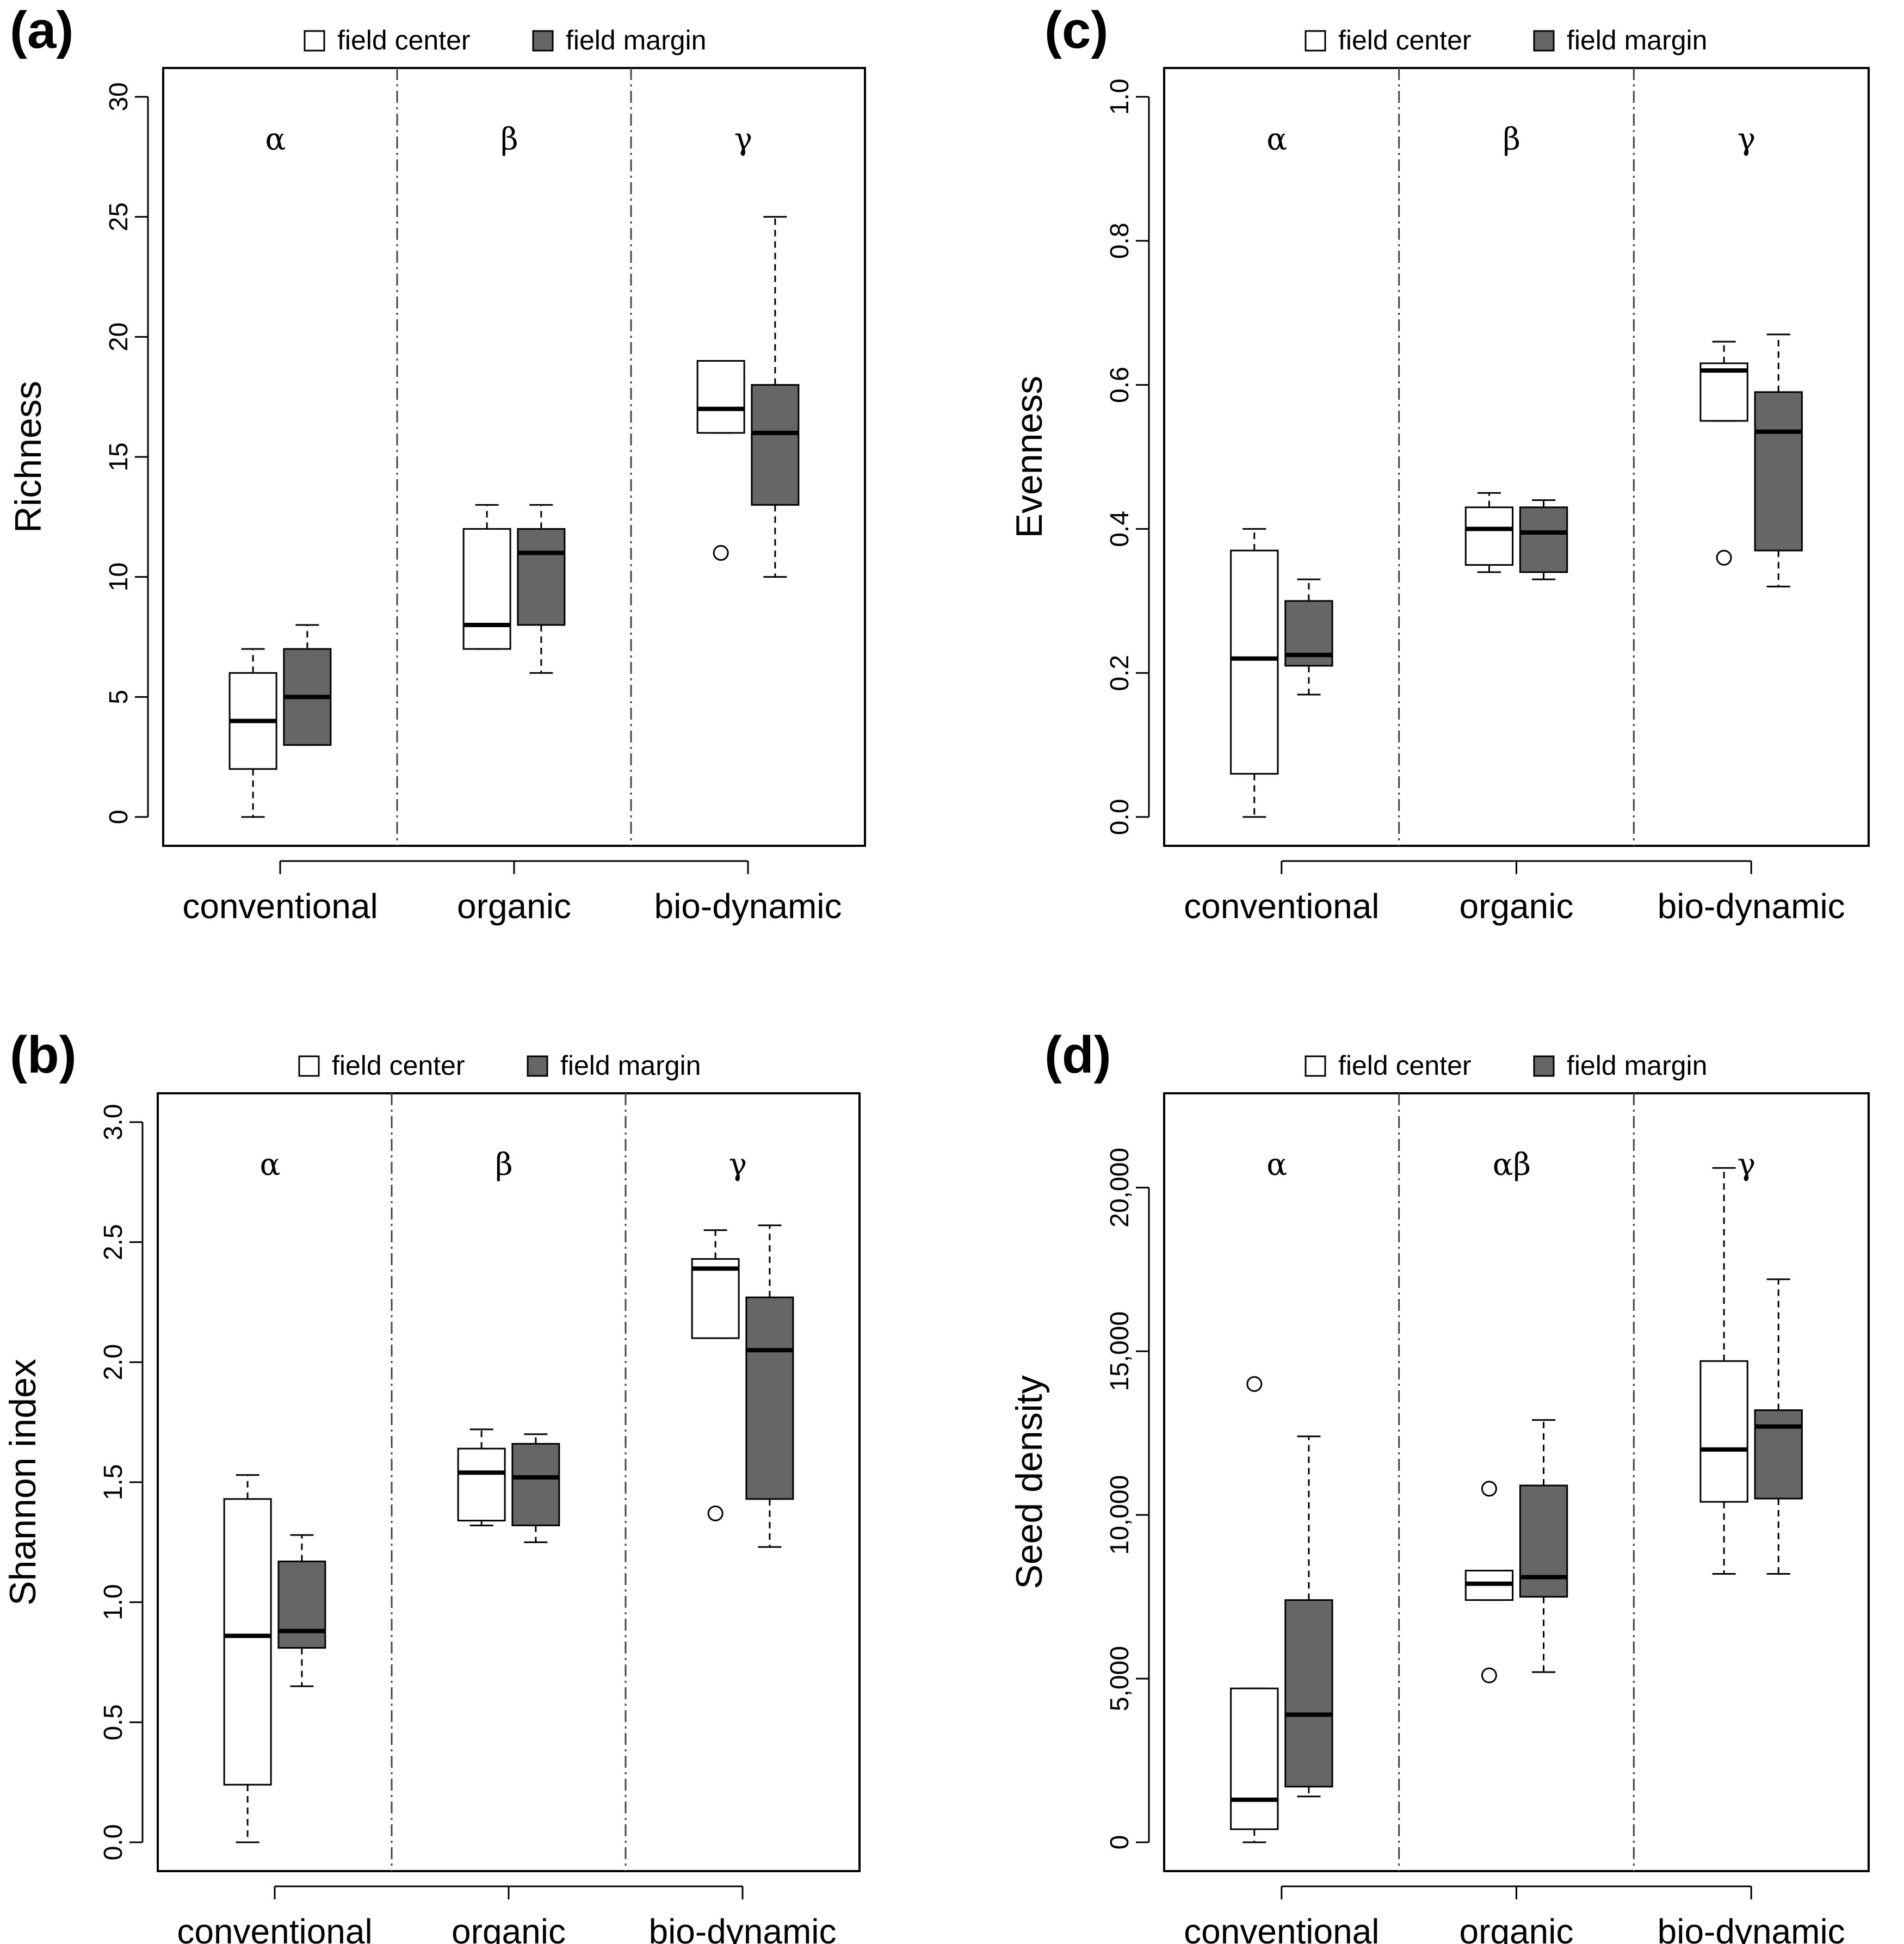 The width and height of the screenshot is (1904, 1944). What do you see at coordinates (23, 1483) in the screenshot?
I see `y-axis-label: Shannon index` at bounding box center [23, 1483].